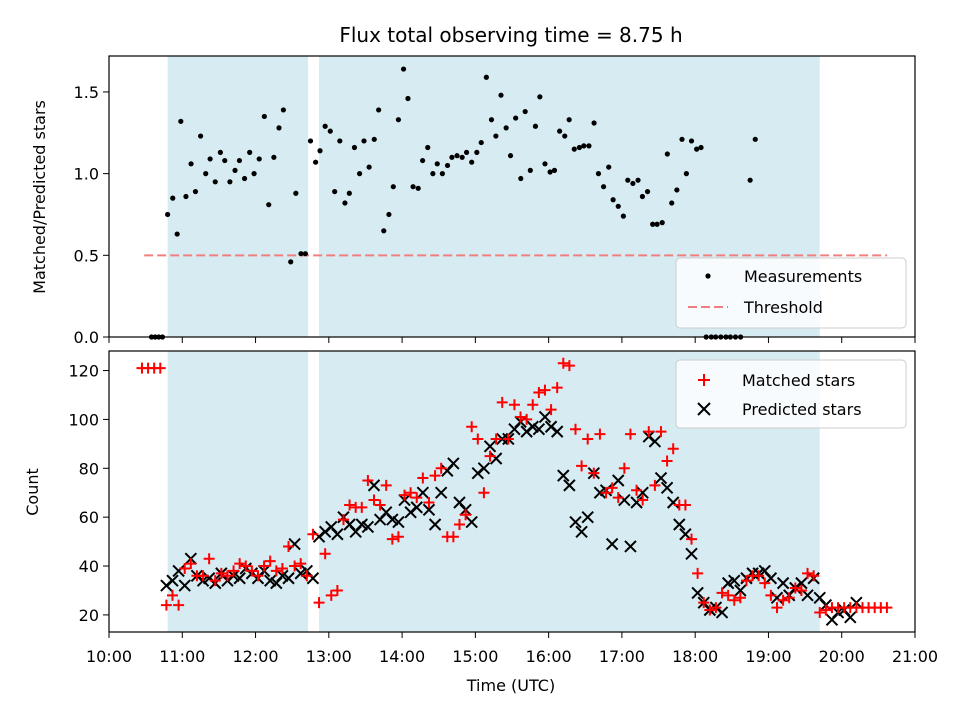  I want to click on bottom-y-tick-label: 100, so click(83, 419).